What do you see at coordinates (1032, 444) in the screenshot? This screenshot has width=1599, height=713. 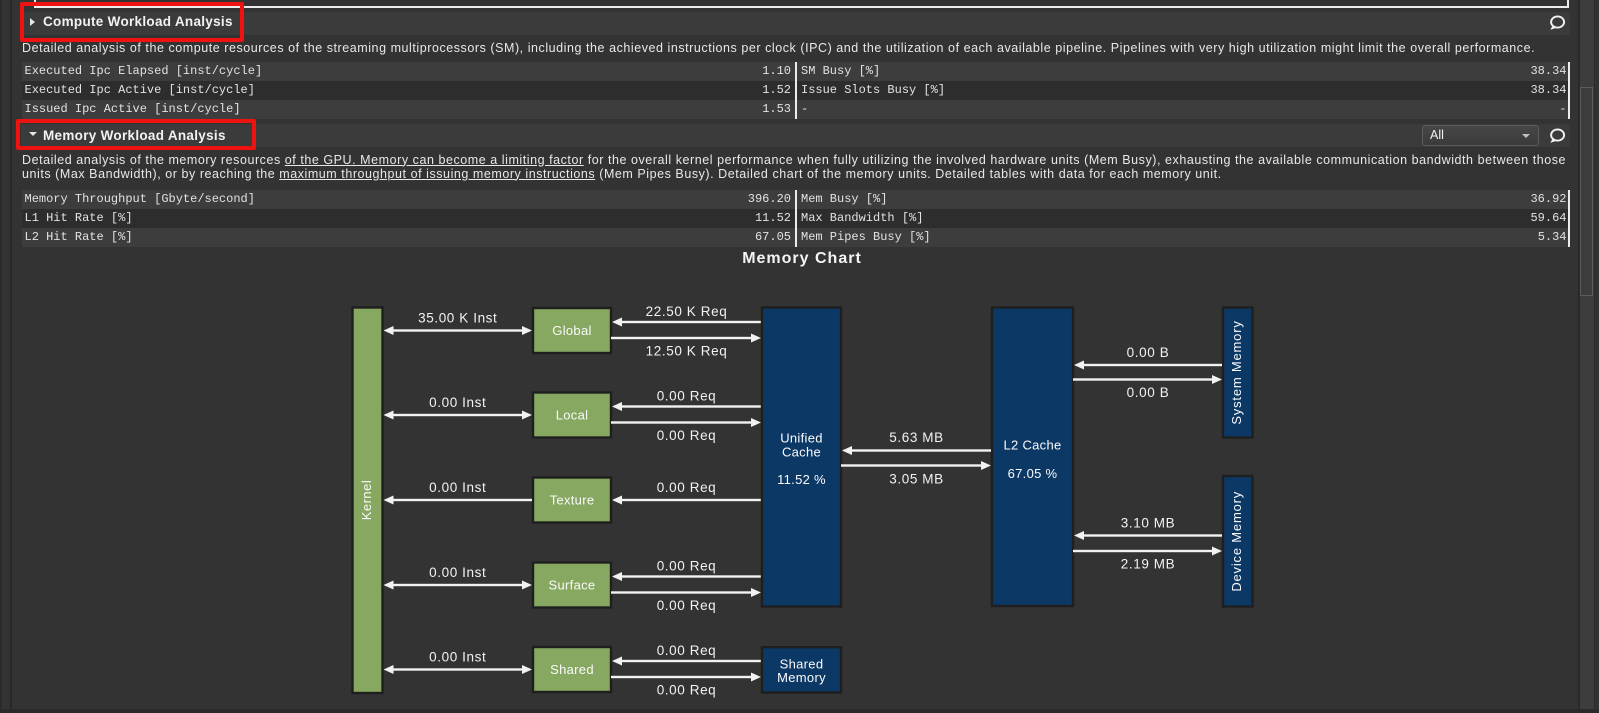 I see `svg-text: L2 Cache` at bounding box center [1032, 444].